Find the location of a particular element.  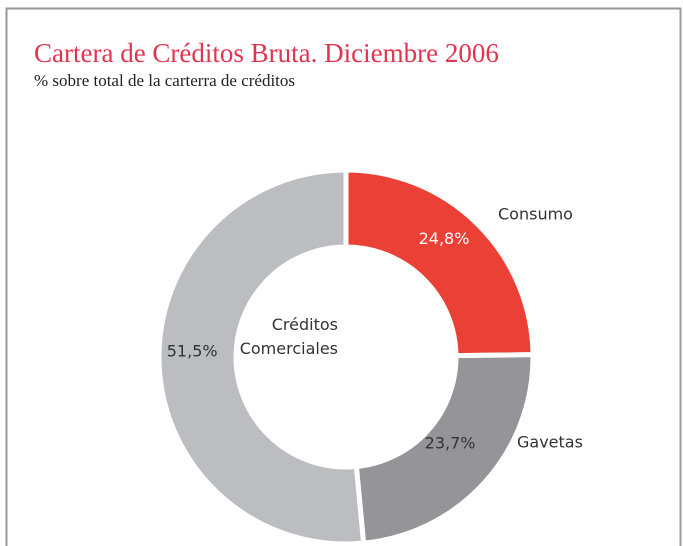

value-label: 51,5% is located at coordinates (192, 350).